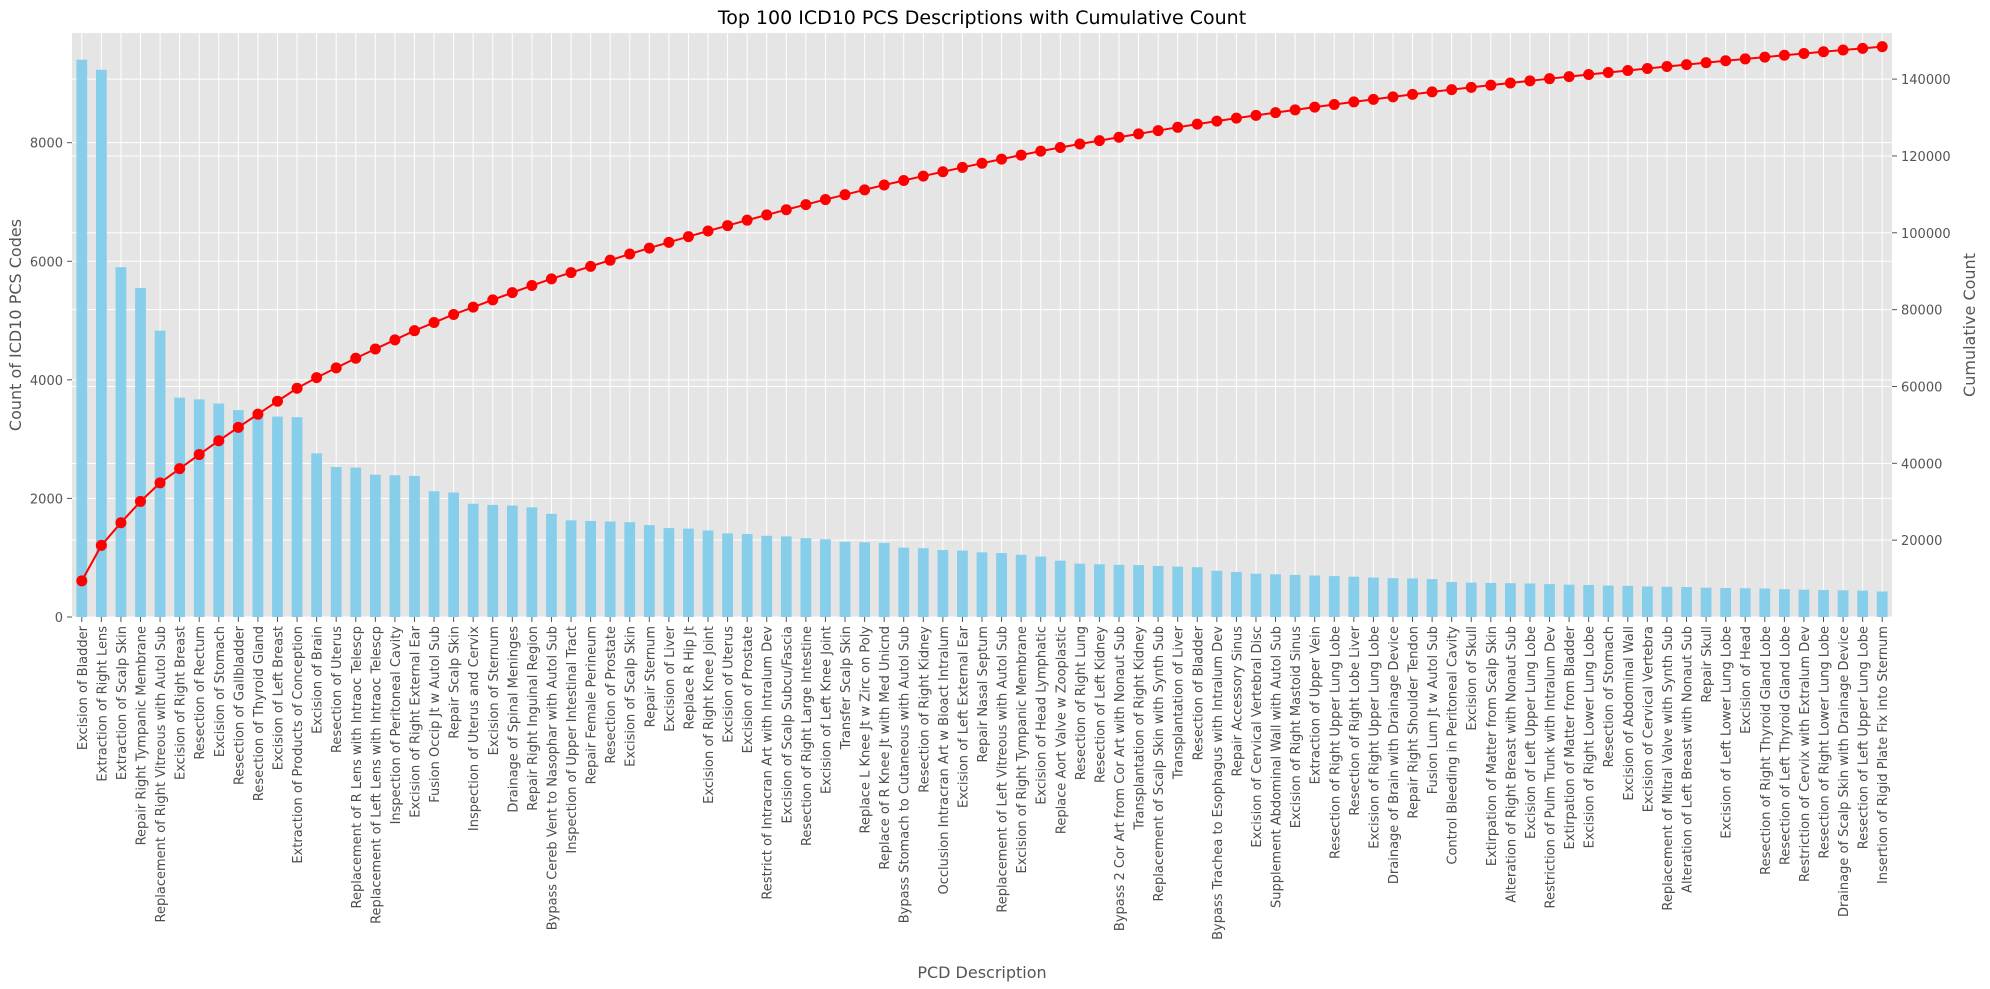 This screenshot has height=989, width=1990. Describe the element at coordinates (1433, 710) in the screenshot. I see `x-tick-label: Fusion Lum Jt w Autol Sub` at that location.